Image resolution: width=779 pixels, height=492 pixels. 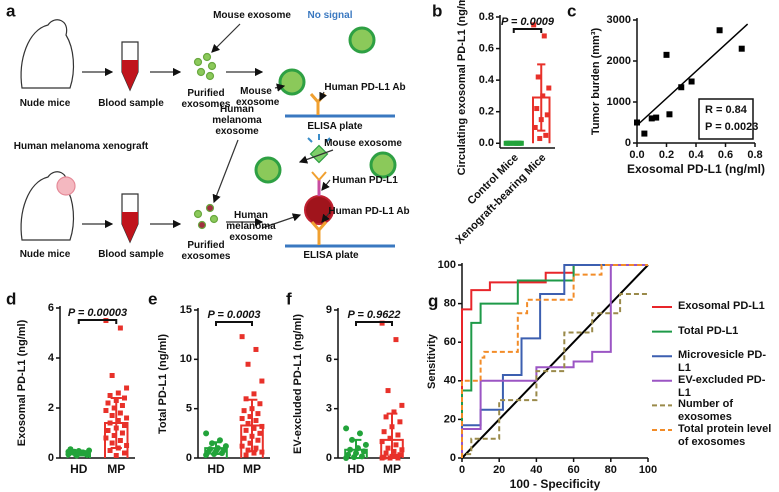 I want to click on y-axis-label: Circulating exosomal PD-L1 (ng/ml), so click(x=462, y=87).